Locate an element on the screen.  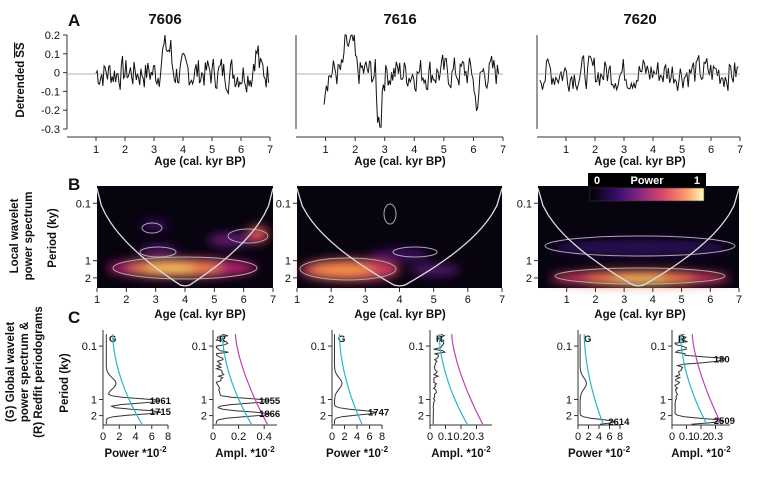
period-ylabel-c: Period (ky) is located at coordinates (65, 383).